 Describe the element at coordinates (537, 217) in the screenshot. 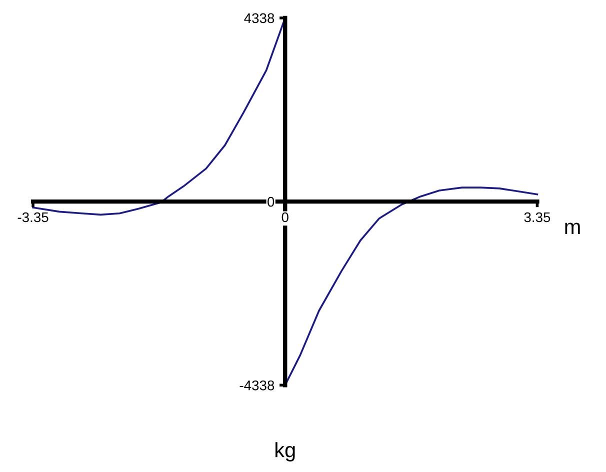

I see `x-tick-label: 3.35` at that location.